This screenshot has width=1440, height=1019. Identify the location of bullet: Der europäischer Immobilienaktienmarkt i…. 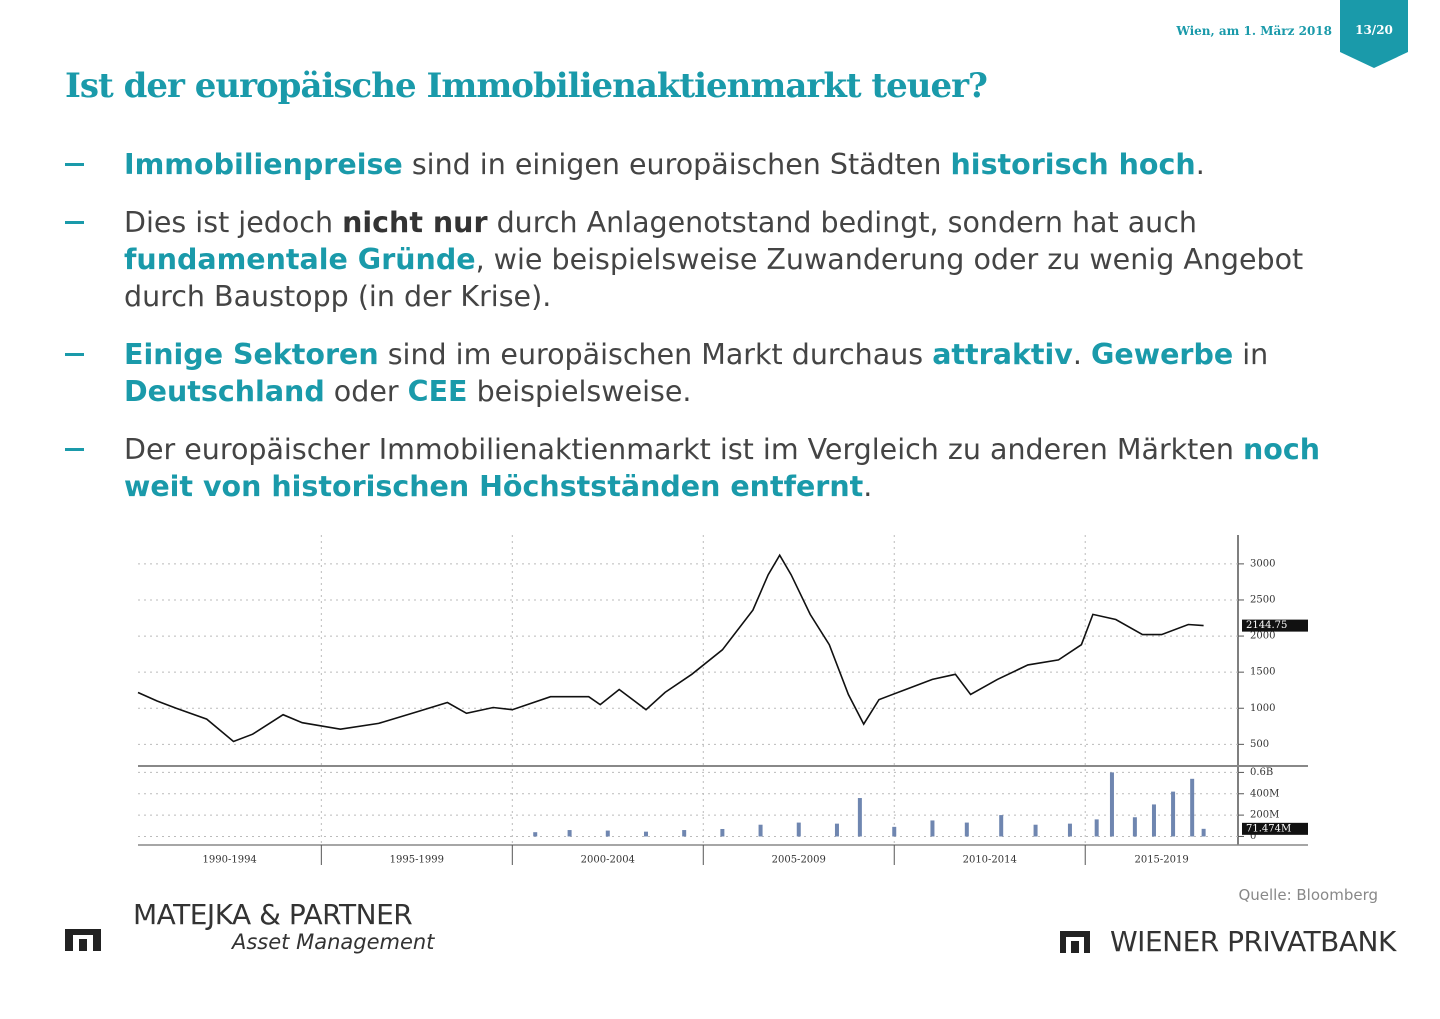
(710, 468).